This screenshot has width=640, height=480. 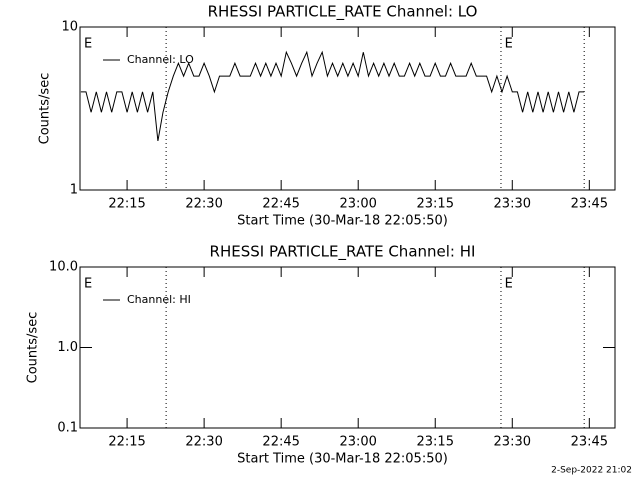 I want to click on y-tick-label: 10.0, so click(x=63, y=267).